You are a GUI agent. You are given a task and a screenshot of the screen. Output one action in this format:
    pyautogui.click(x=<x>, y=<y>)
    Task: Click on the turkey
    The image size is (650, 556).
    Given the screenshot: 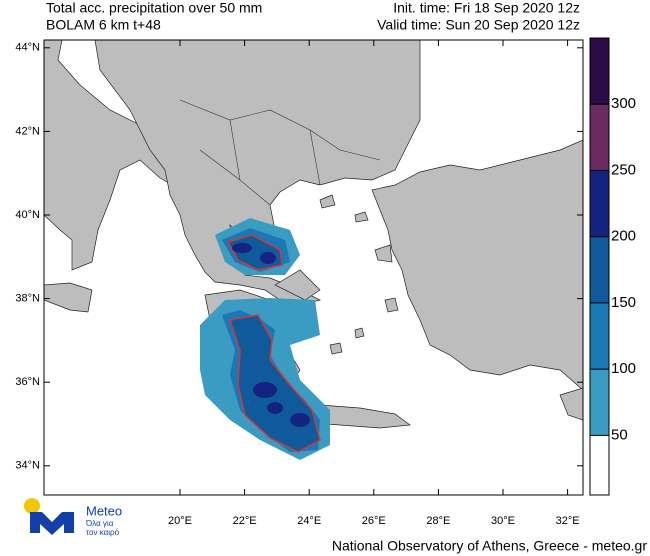 What is the action you would take?
    pyautogui.click(x=477, y=265)
    